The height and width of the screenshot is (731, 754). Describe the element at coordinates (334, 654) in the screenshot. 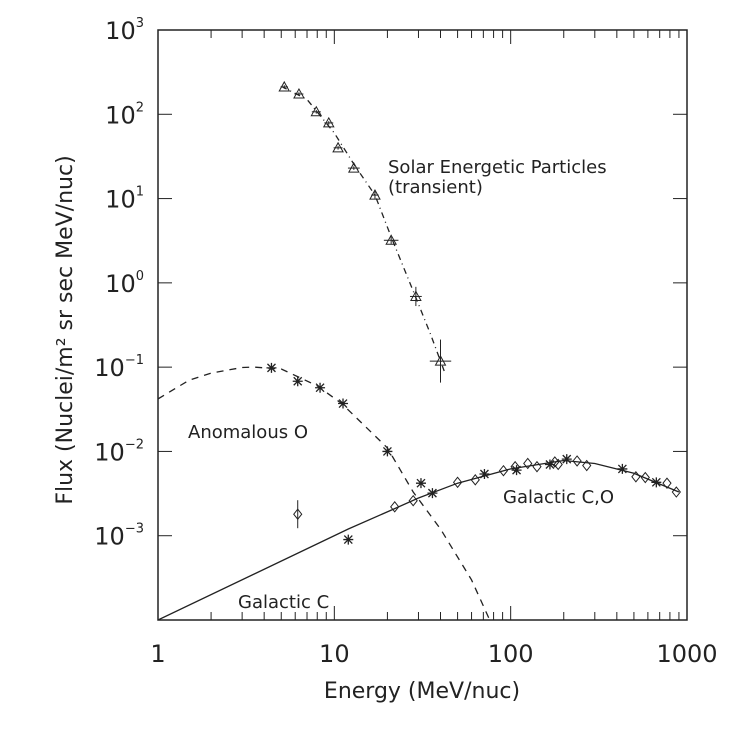

I see `x-tick-label: 10` at that location.